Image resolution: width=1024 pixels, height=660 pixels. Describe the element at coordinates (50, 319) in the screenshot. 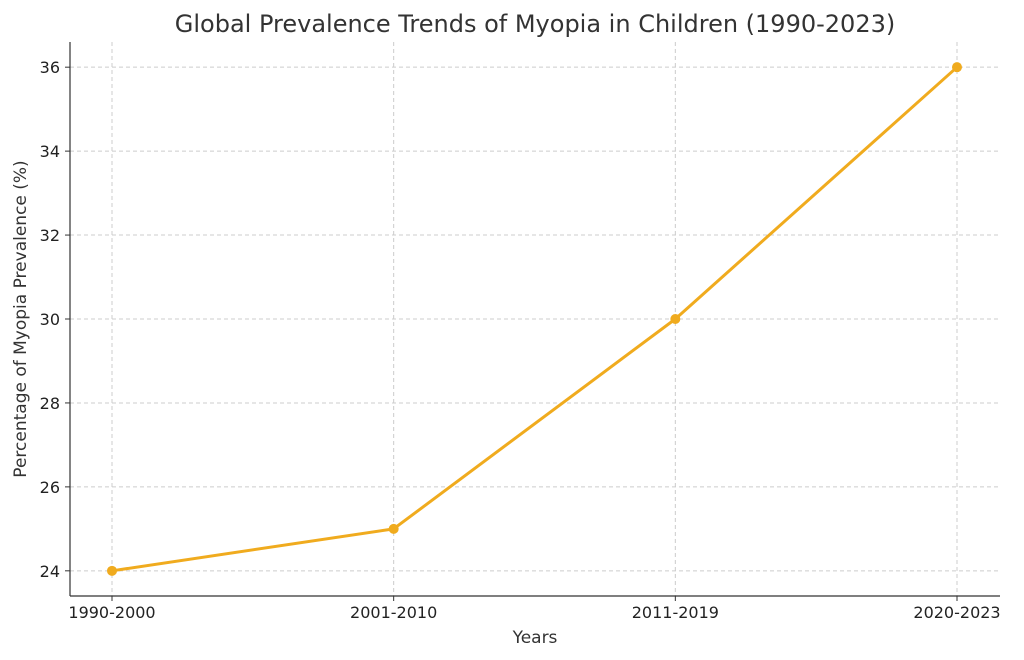

I see `y-tick-label: 30` at that location.